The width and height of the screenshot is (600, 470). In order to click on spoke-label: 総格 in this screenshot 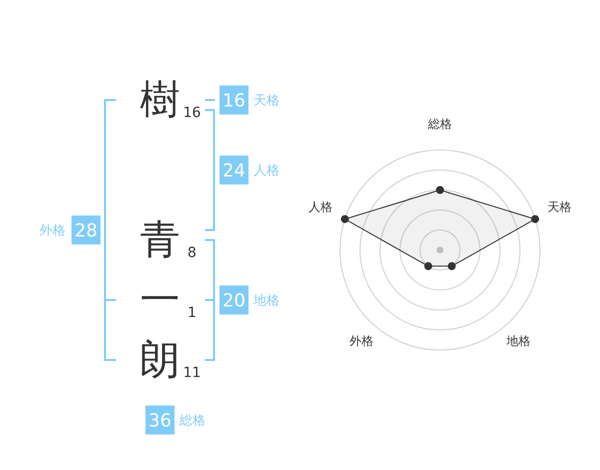, I will do `click(439, 124)`.